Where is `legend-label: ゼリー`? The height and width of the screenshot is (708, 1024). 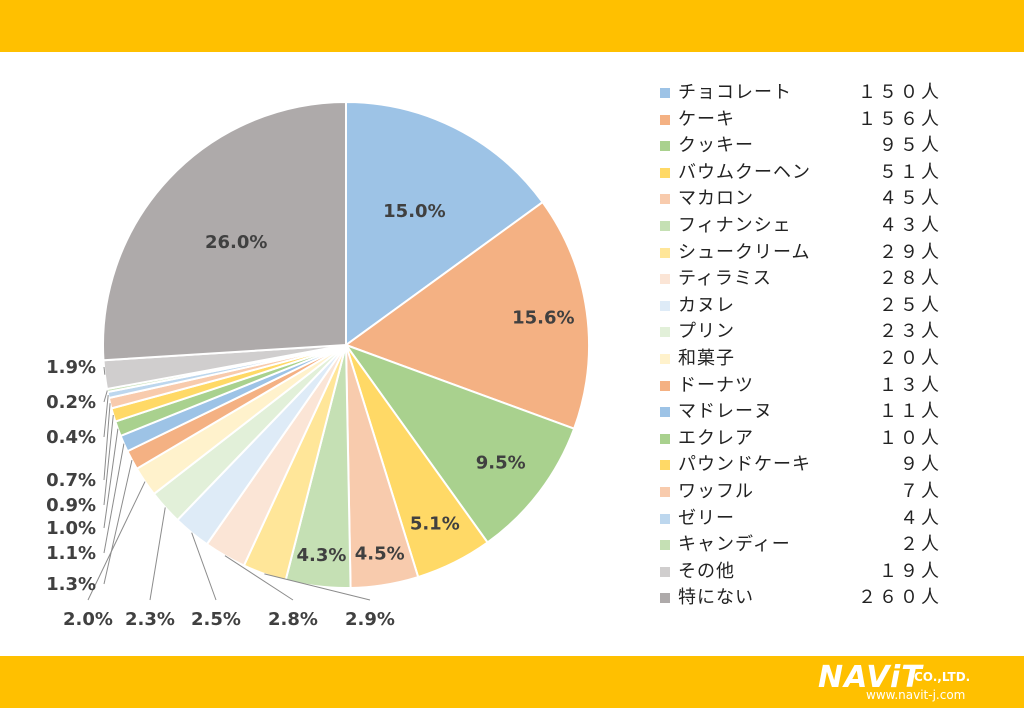
legend-label: ゼリー is located at coordinates (706, 518).